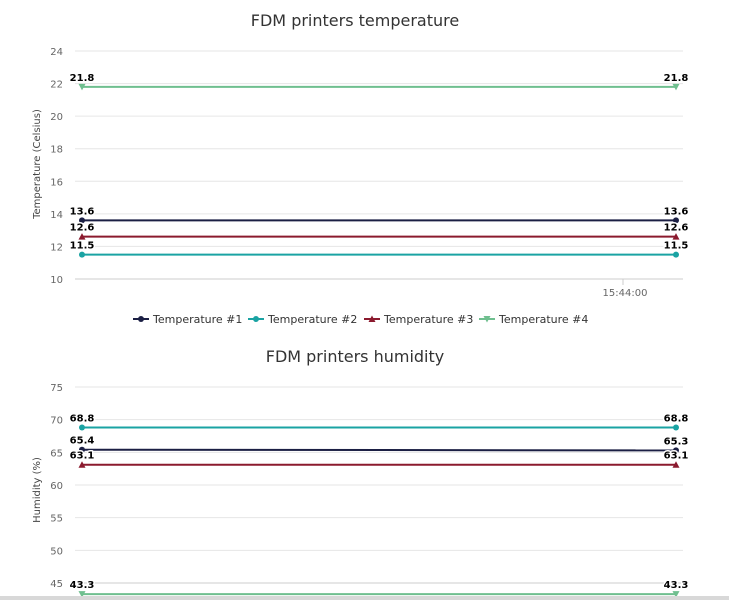 Image resolution: width=729 pixels, height=600 pixels. I want to click on legend-label: Temperature #3, so click(428, 319).